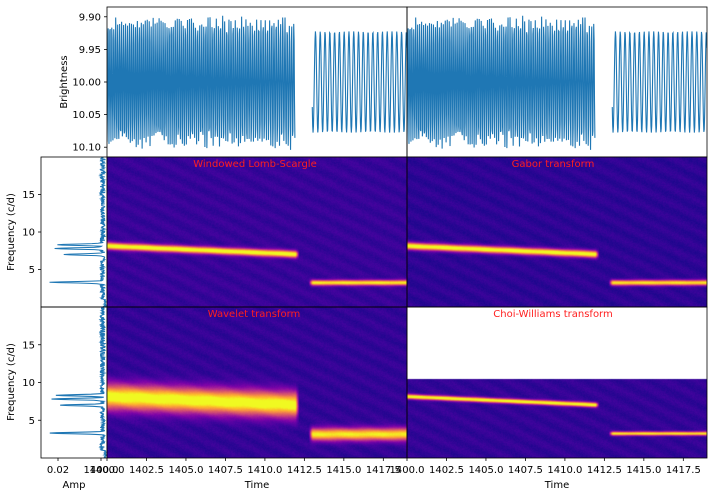 The image size is (712, 496). Describe the element at coordinates (86, 83) in the screenshot. I see `brightness-tick-label: 10.00` at that location.